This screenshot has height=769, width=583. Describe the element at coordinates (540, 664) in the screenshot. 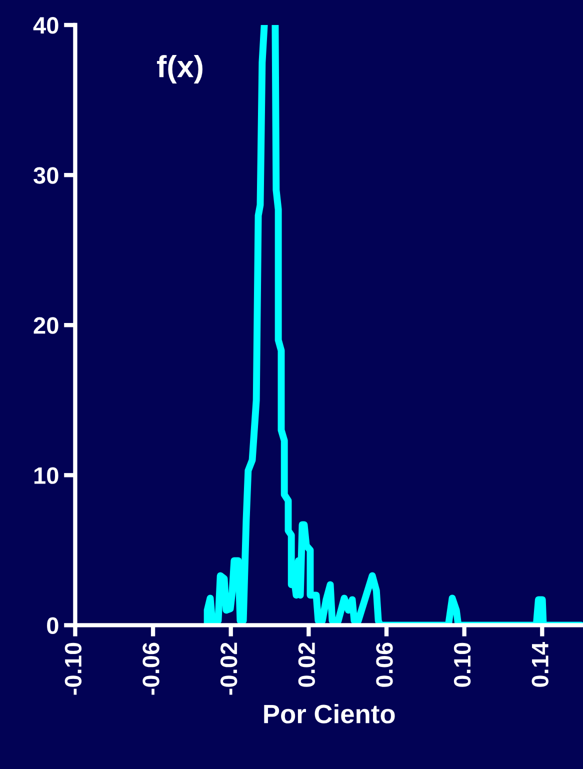

I see `x-tick-label: 0.14` at that location.